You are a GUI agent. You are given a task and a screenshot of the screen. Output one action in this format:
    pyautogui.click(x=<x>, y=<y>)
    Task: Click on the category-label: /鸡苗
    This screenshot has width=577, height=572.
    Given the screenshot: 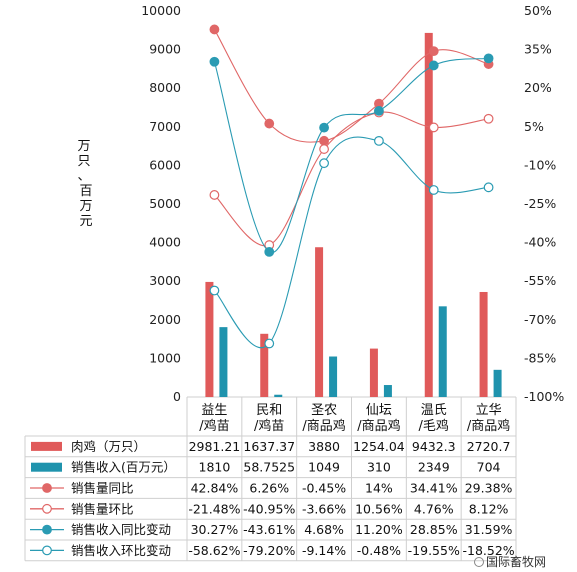 What is the action you would take?
    pyautogui.click(x=269, y=426)
    